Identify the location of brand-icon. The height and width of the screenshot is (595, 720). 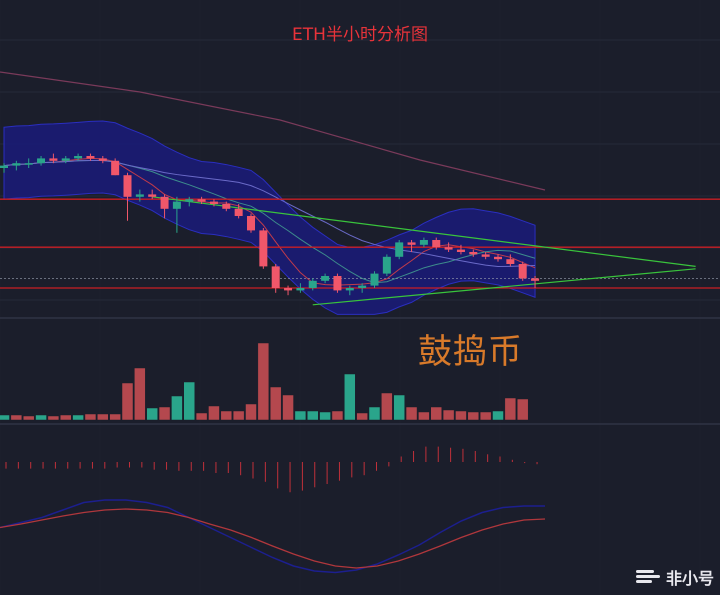
(648, 577).